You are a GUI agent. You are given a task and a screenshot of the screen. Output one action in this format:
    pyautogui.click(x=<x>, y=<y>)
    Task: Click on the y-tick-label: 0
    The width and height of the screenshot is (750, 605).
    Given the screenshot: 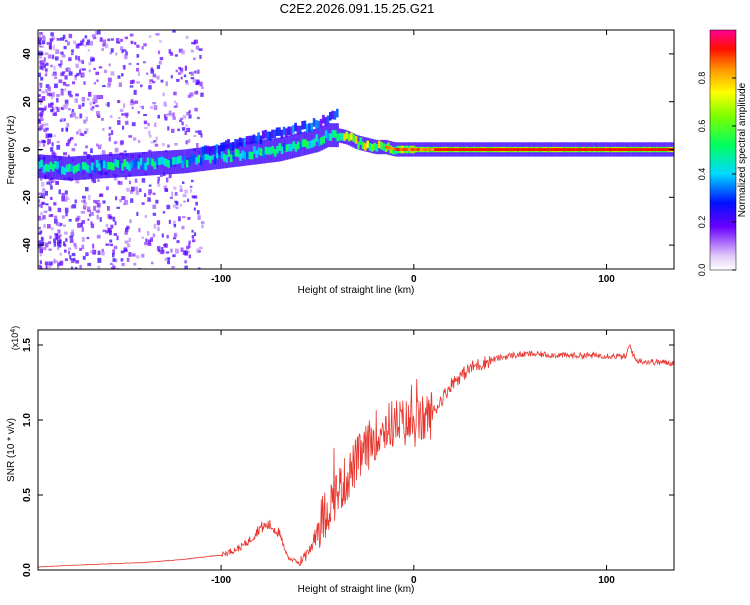 What is the action you would take?
    pyautogui.click(x=27, y=149)
    